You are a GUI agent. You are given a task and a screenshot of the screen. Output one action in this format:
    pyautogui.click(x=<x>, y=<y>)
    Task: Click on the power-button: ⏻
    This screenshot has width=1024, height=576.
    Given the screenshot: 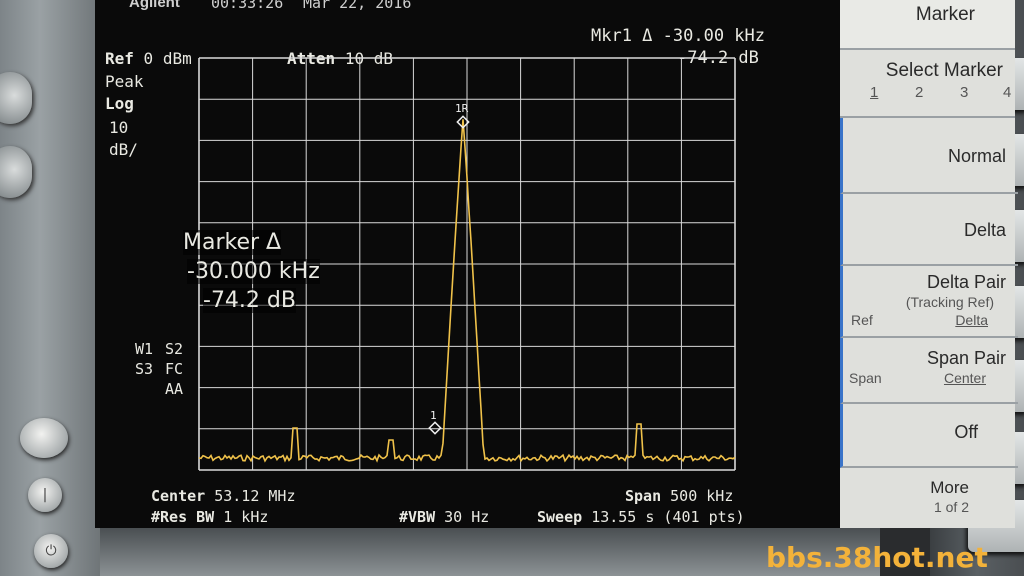 What is the action you would take?
    pyautogui.click(x=51, y=551)
    